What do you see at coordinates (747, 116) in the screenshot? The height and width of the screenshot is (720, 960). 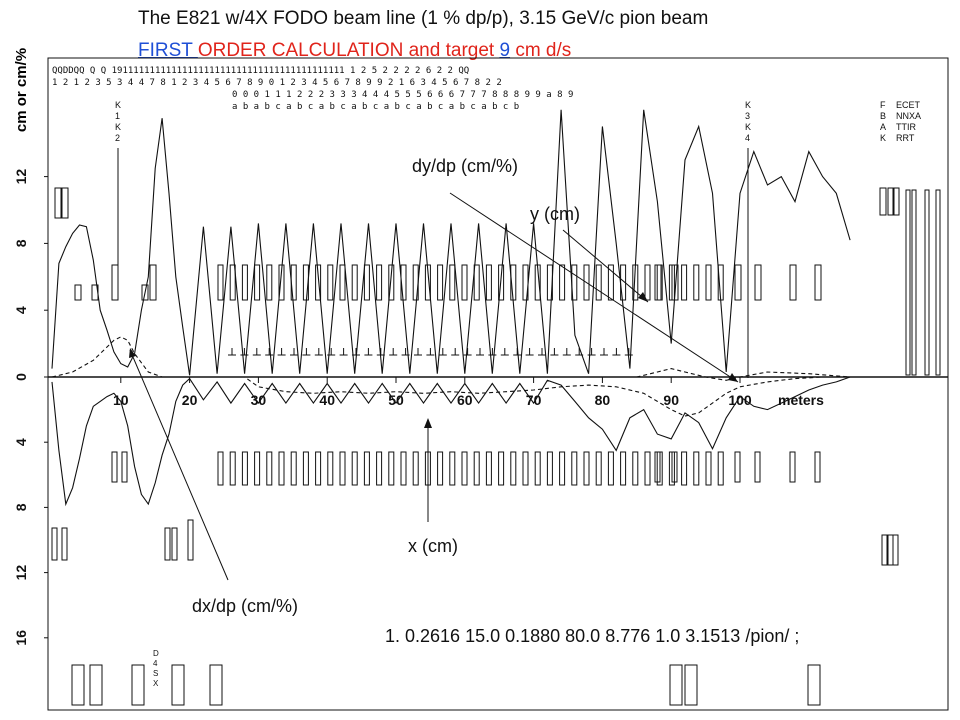 I see `kik4-char-1: 3` at bounding box center [747, 116].